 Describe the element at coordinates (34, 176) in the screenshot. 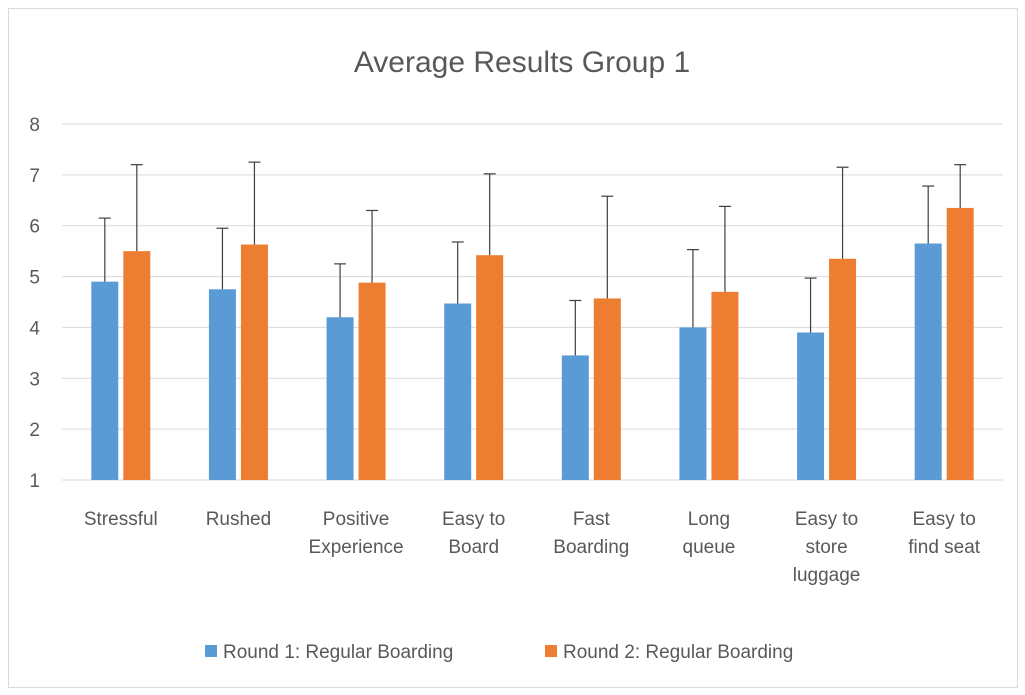

I see `y-tick-label: 7` at that location.